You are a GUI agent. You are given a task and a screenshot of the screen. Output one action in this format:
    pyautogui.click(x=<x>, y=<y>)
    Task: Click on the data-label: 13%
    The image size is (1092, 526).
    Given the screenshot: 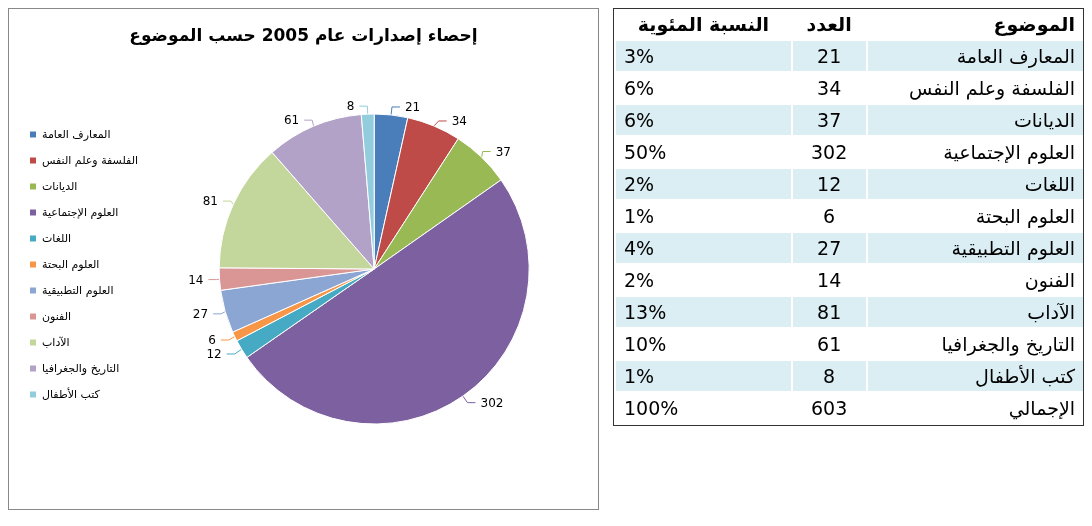 What is the action you would take?
    pyautogui.click(x=703, y=312)
    